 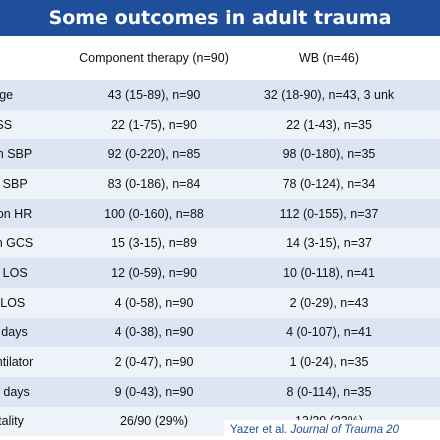 I want to click on table-row: n Ventilator2 (0-47), n=901 (0-24), n=35, so click(x=220, y=362).